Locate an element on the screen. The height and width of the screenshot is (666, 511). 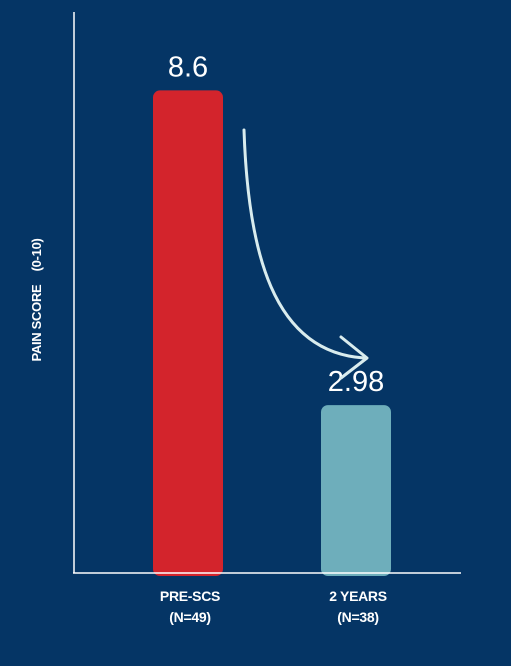
tick-label-0-1: (N=49) is located at coordinates (189, 617).